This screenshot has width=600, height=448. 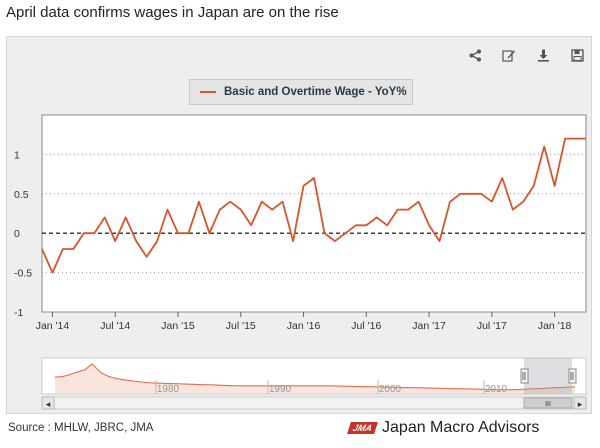 What do you see at coordinates (461, 427) in the screenshot?
I see `logo-text: Japan Macro Advisors` at bounding box center [461, 427].